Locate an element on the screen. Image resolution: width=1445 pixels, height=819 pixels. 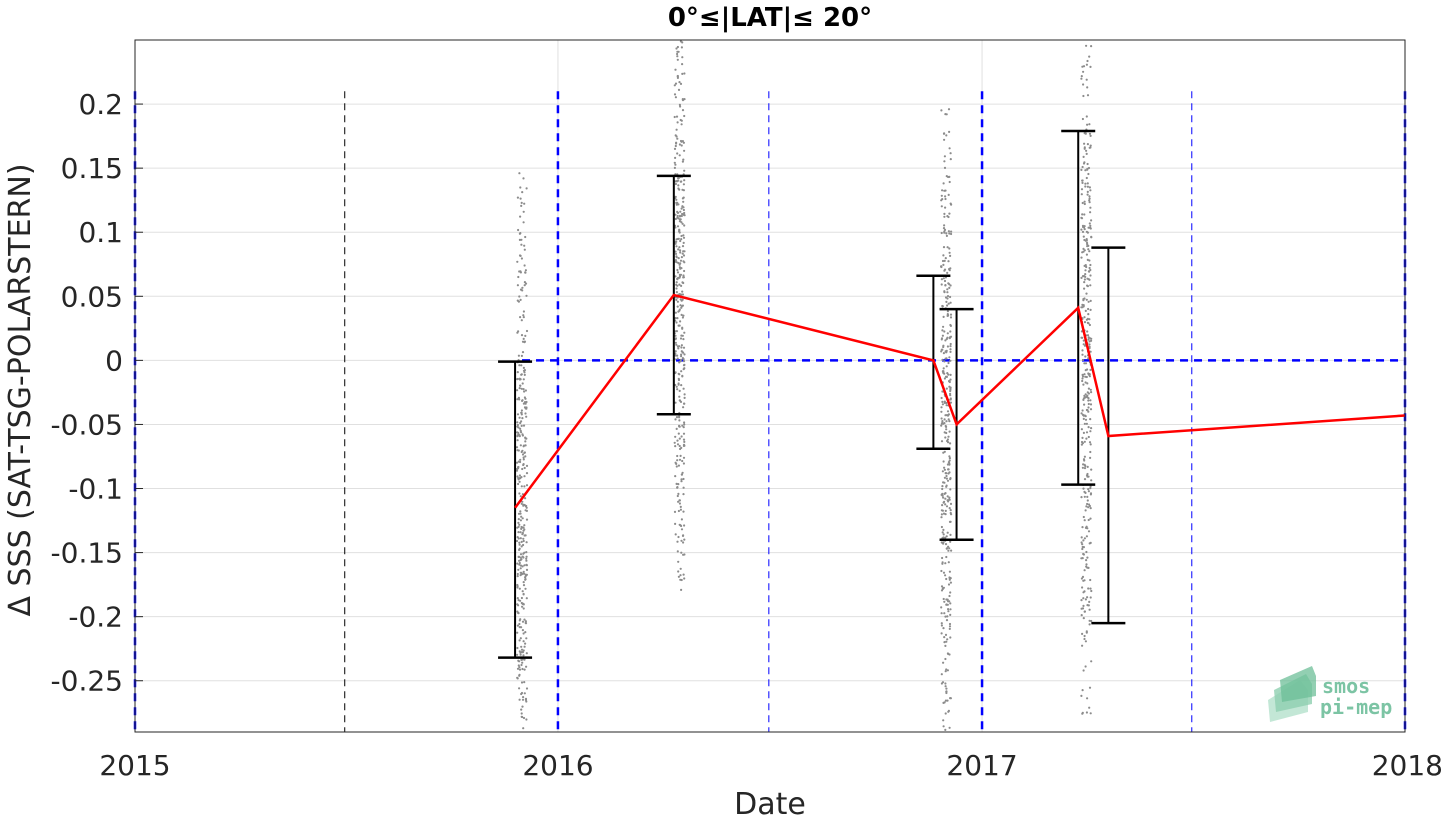
y-tick-label: 0.2 is located at coordinates (100, 104).